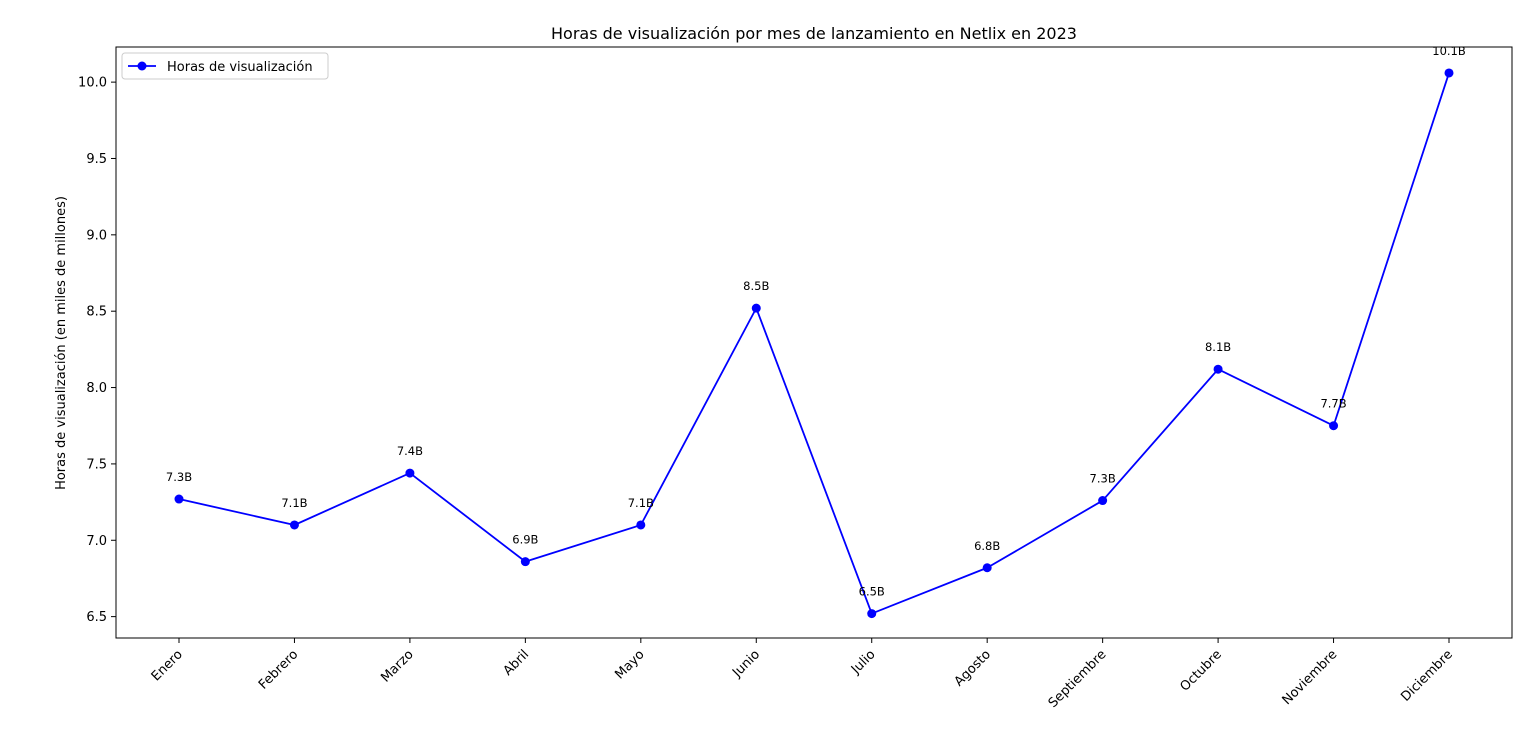 This screenshot has width=1536, height=754. Describe the element at coordinates (863, 662) in the screenshot. I see `x-tick-label: Julio` at that location.